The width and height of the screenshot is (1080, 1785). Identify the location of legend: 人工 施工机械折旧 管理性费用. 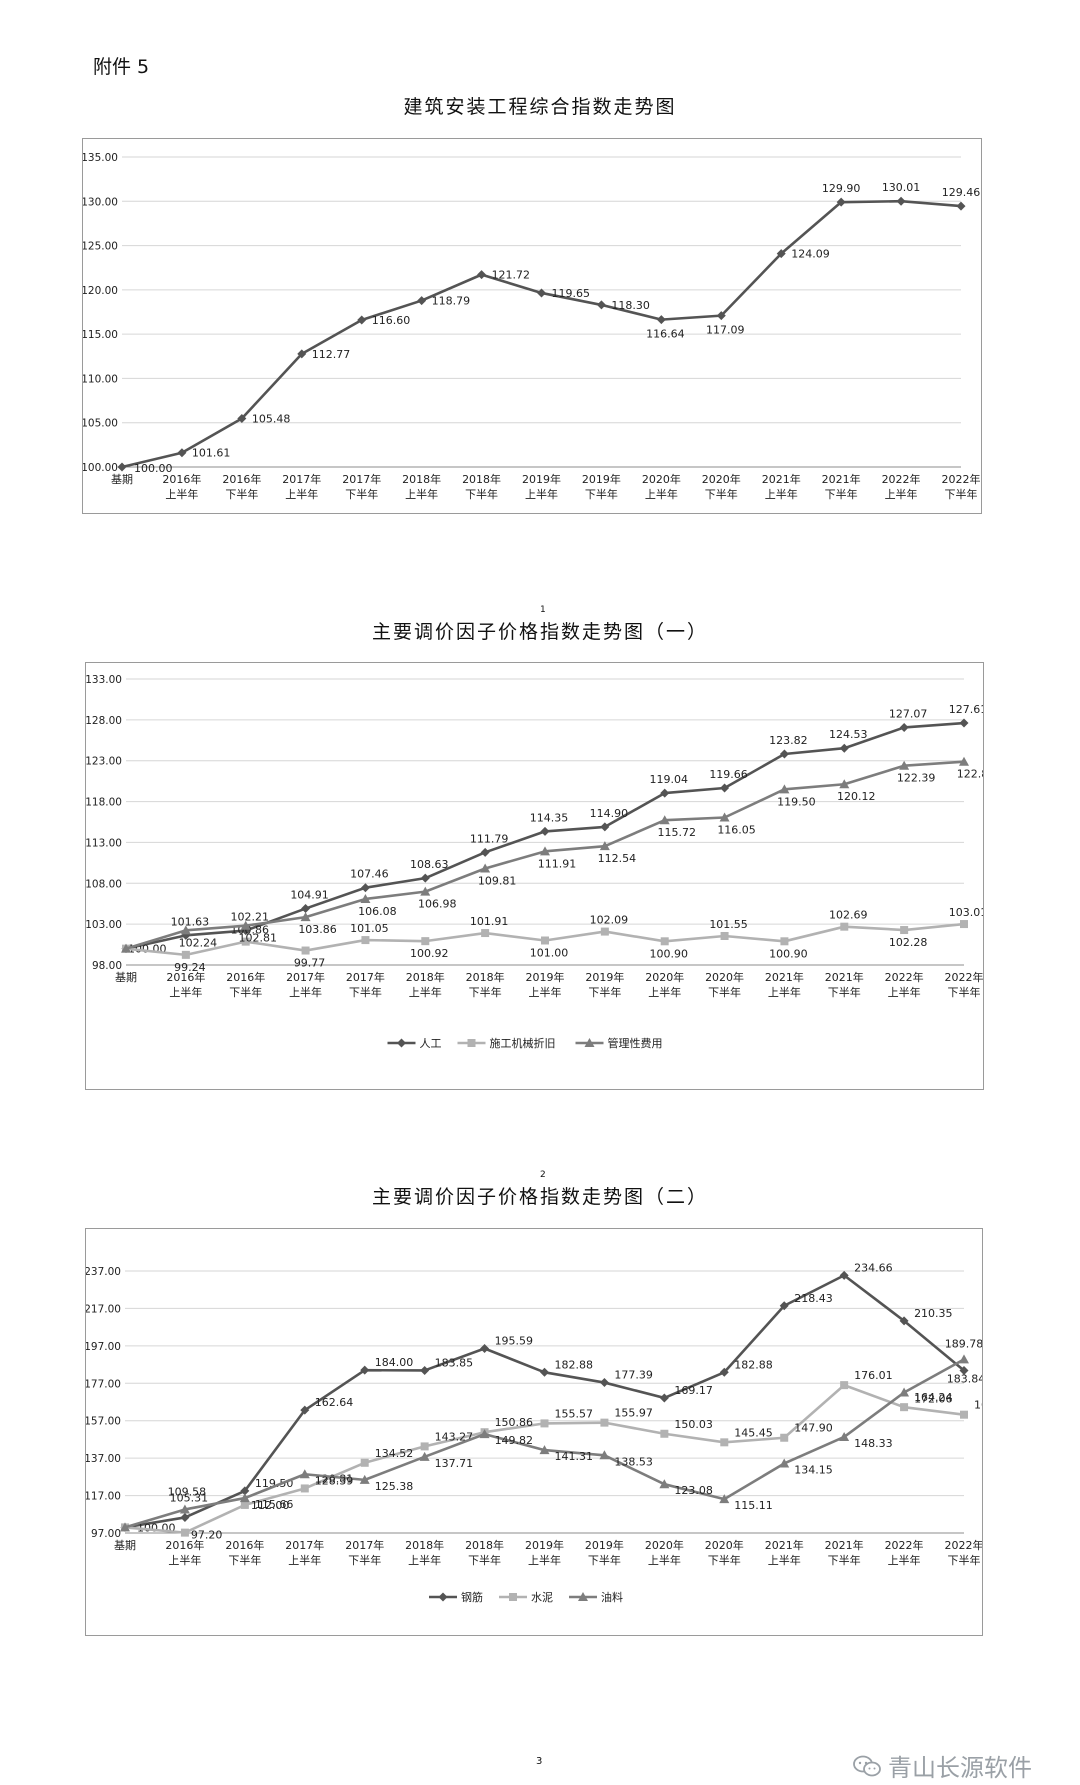
(525, 1043).